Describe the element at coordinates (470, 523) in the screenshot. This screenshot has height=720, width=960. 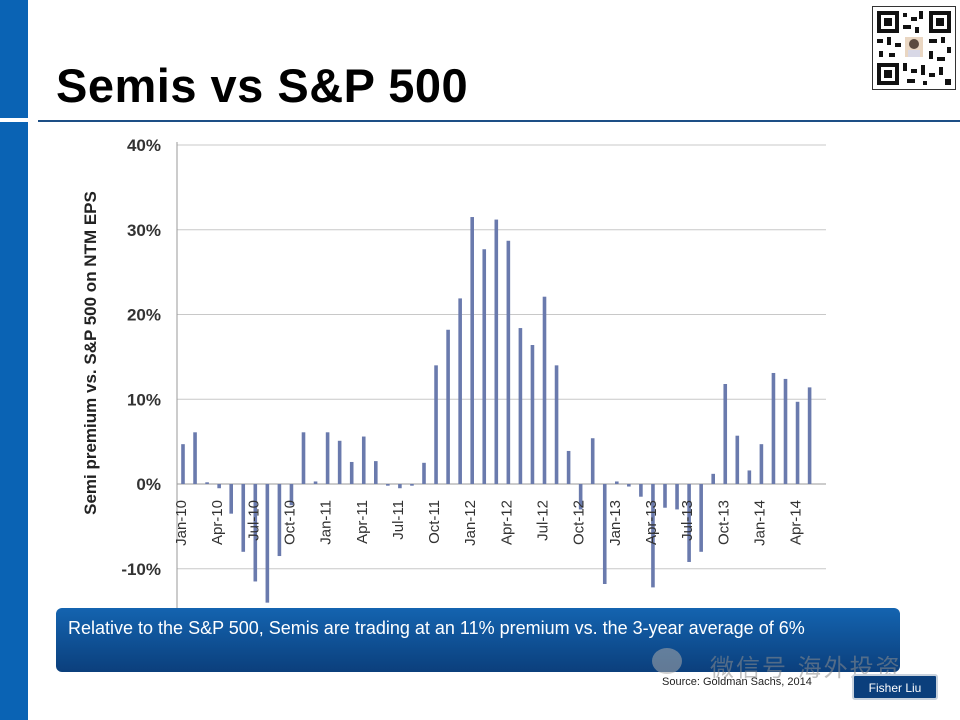
I see `x-tick-label: Jan-12` at that location.